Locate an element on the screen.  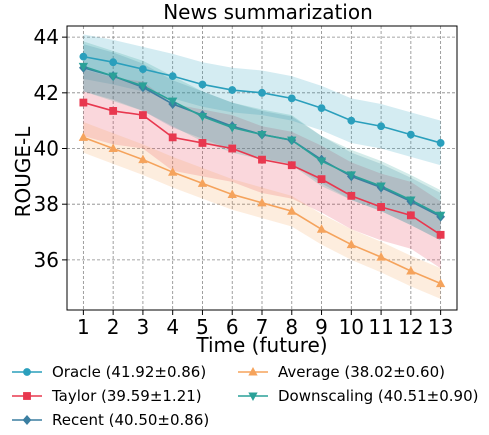
legend-item: Average (38.02±0.60) is located at coordinates (341, 372).